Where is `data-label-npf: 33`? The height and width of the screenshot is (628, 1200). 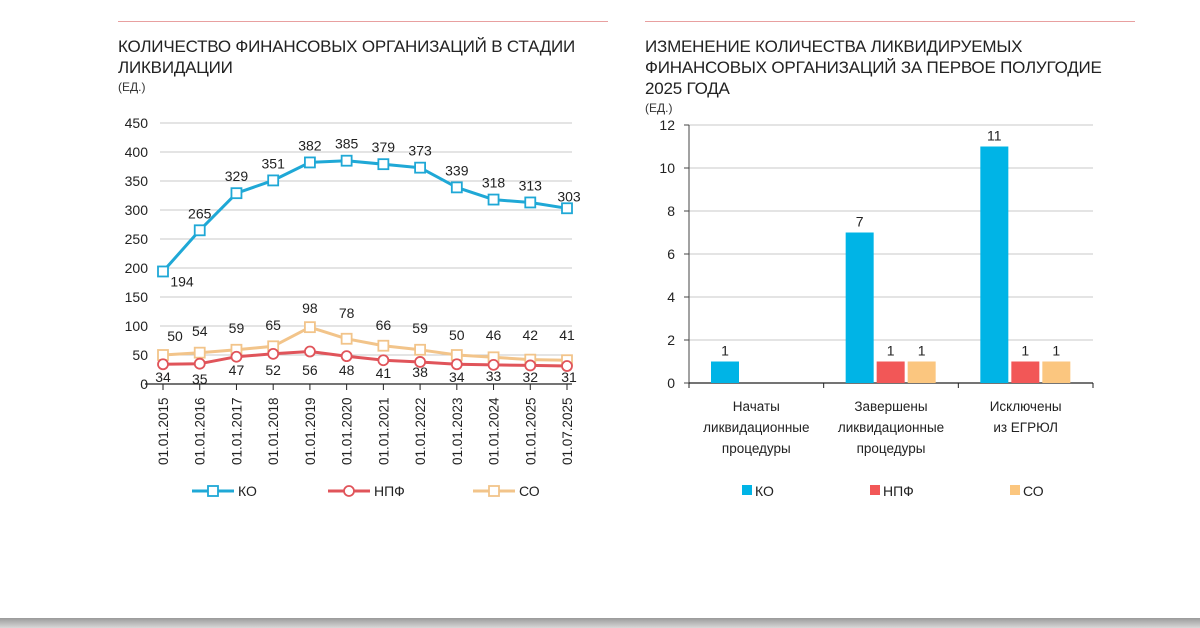
data-label-npf: 33 is located at coordinates (494, 376).